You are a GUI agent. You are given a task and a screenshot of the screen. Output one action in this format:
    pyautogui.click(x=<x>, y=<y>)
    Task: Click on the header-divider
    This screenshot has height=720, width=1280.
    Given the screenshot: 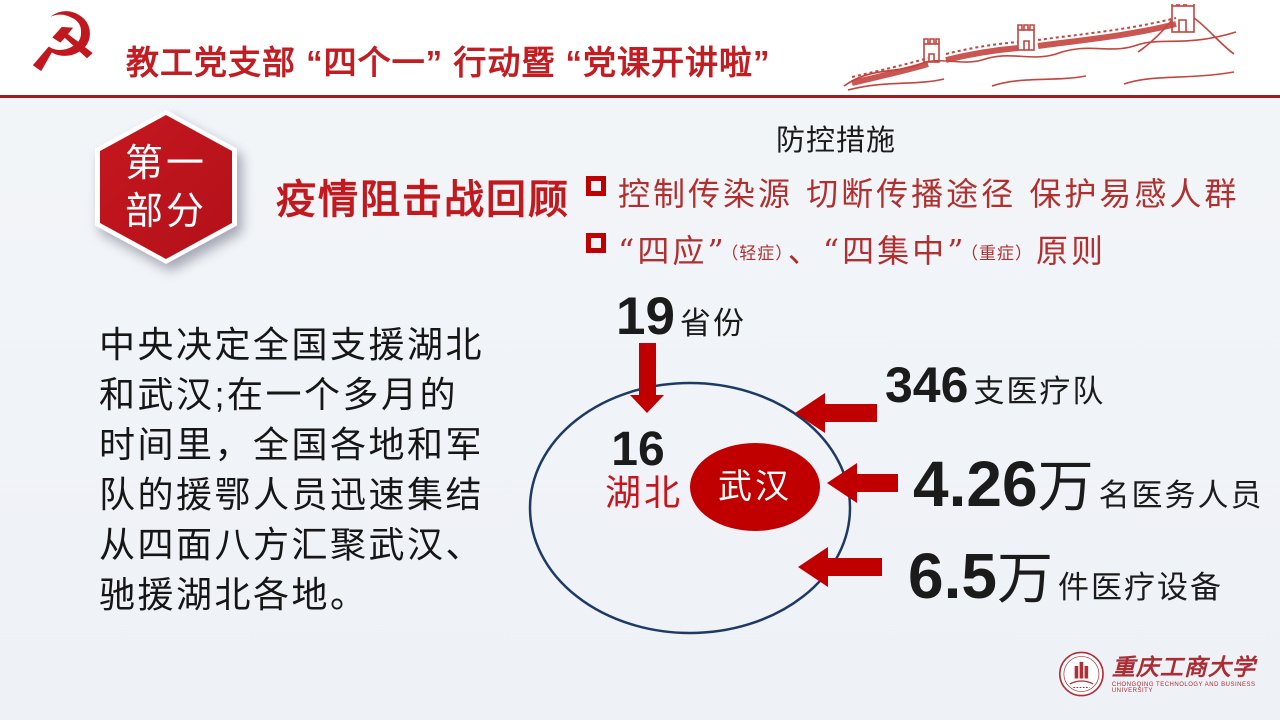 What is the action you would take?
    pyautogui.click(x=640, y=96)
    